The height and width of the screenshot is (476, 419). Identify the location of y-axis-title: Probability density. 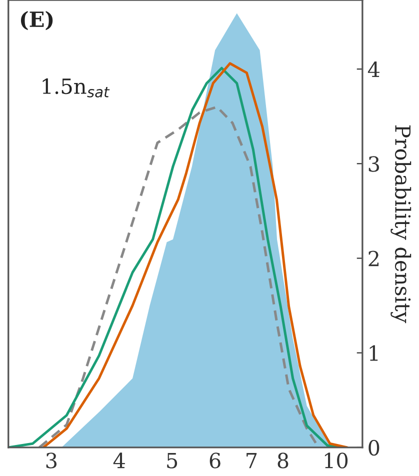
(401, 224).